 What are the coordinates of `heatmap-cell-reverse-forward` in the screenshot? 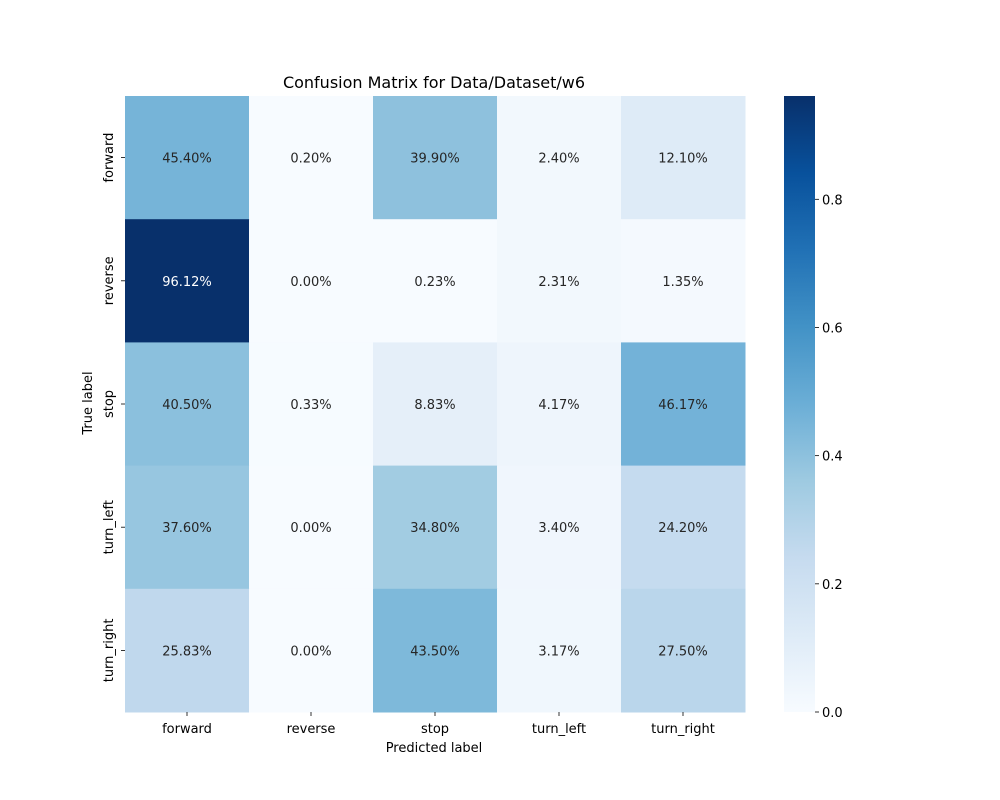 It's located at (187, 281).